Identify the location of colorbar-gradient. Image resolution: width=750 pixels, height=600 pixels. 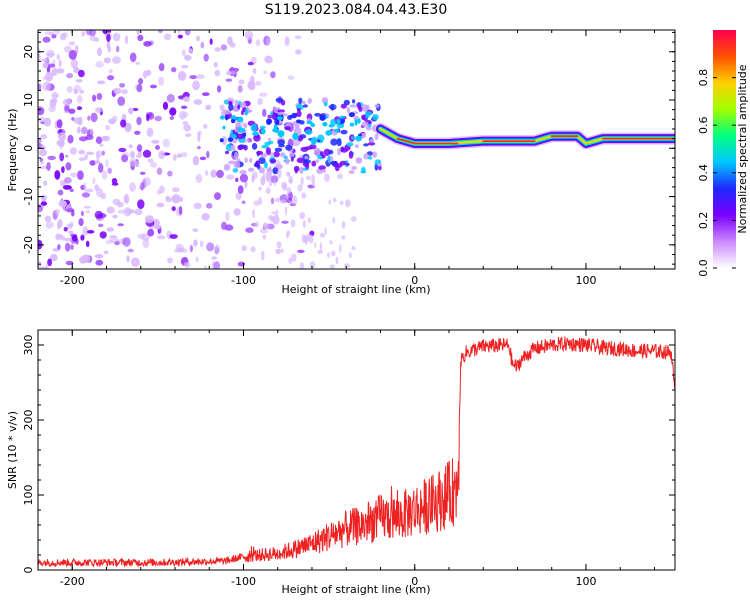
(724, 149).